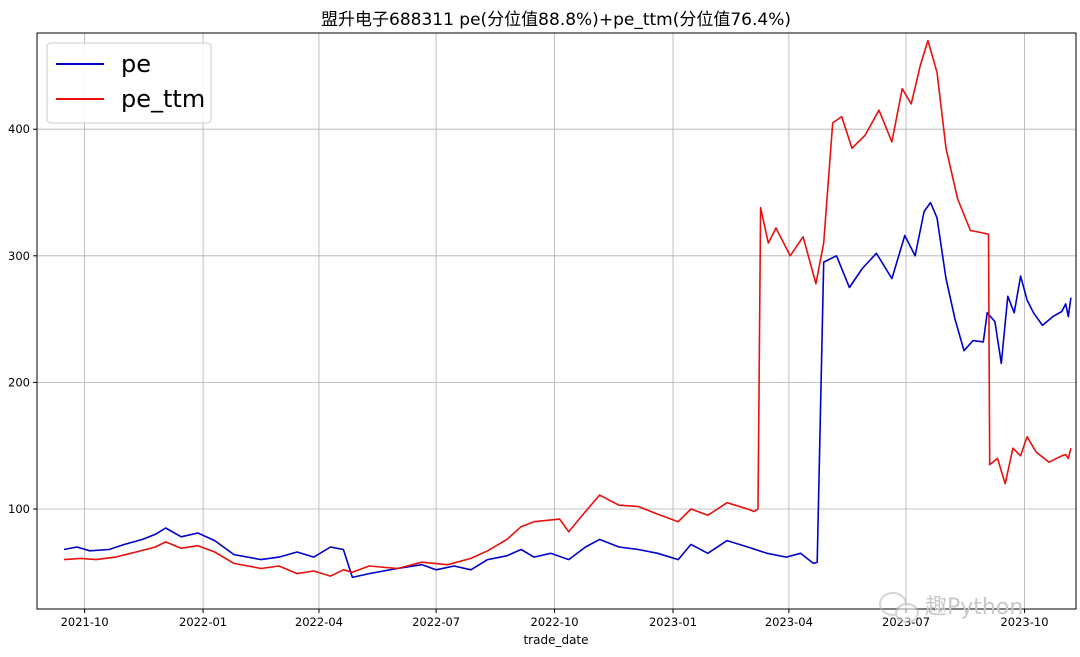 The width and height of the screenshot is (1080, 657). I want to click on legend-label-pe: pe, so click(136, 64).